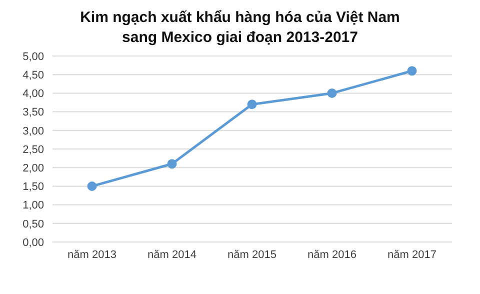  I want to click on y-tick-label: 2,00, so click(33, 168).